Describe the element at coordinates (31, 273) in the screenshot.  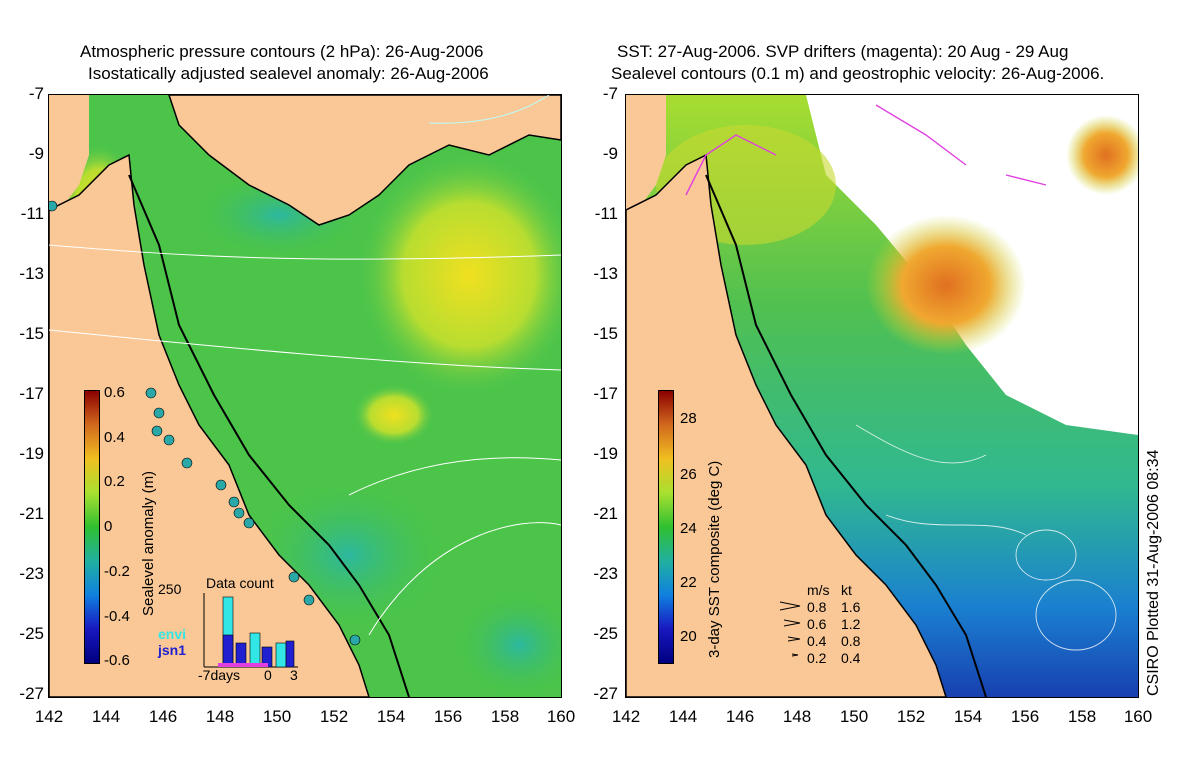
I see `left-ytick-3: -13` at that location.